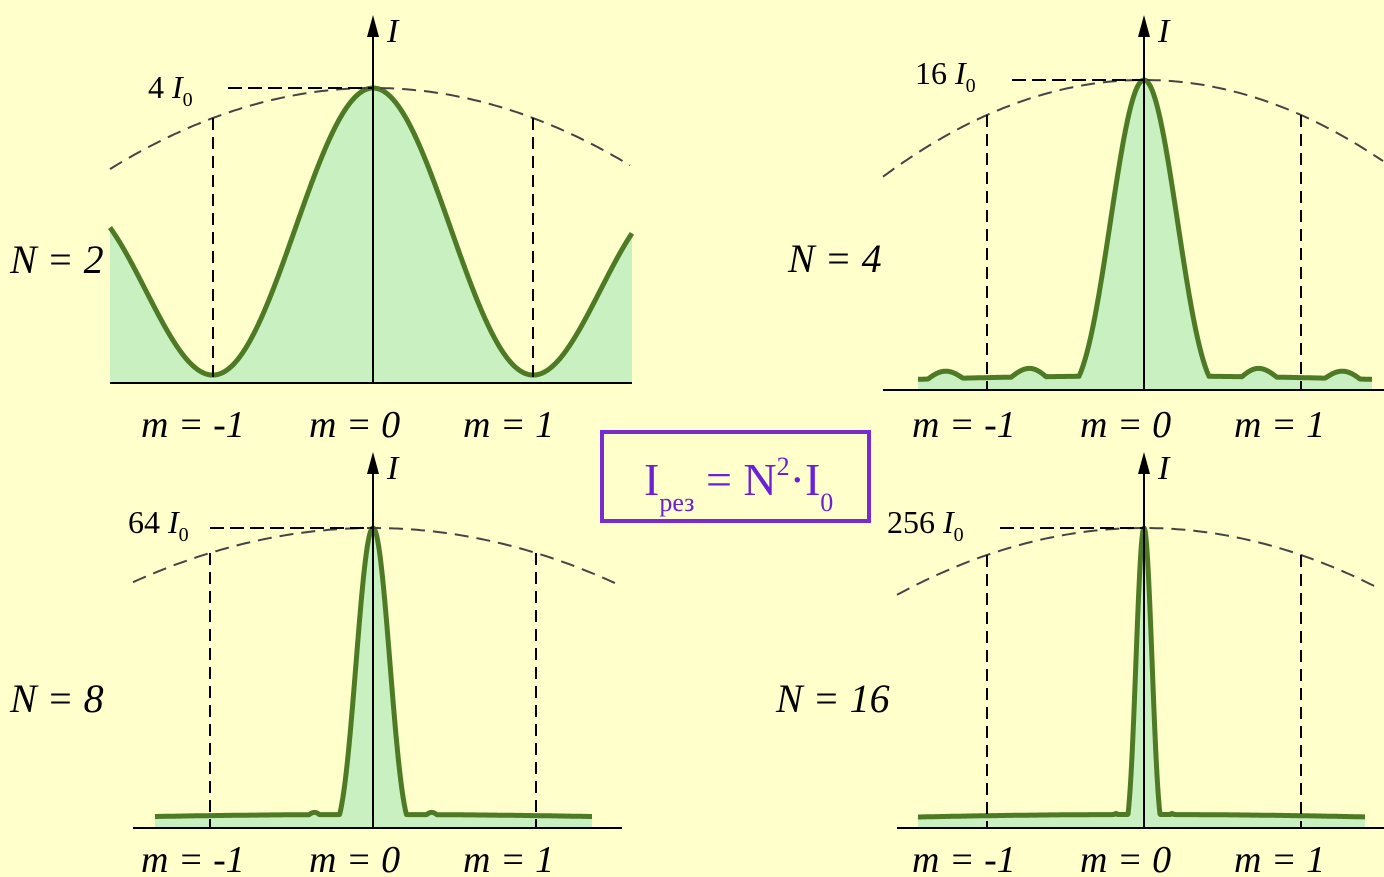 The height and width of the screenshot is (877, 1384). Describe the element at coordinates (56, 698) in the screenshot. I see `n-label: N = 8` at that location.